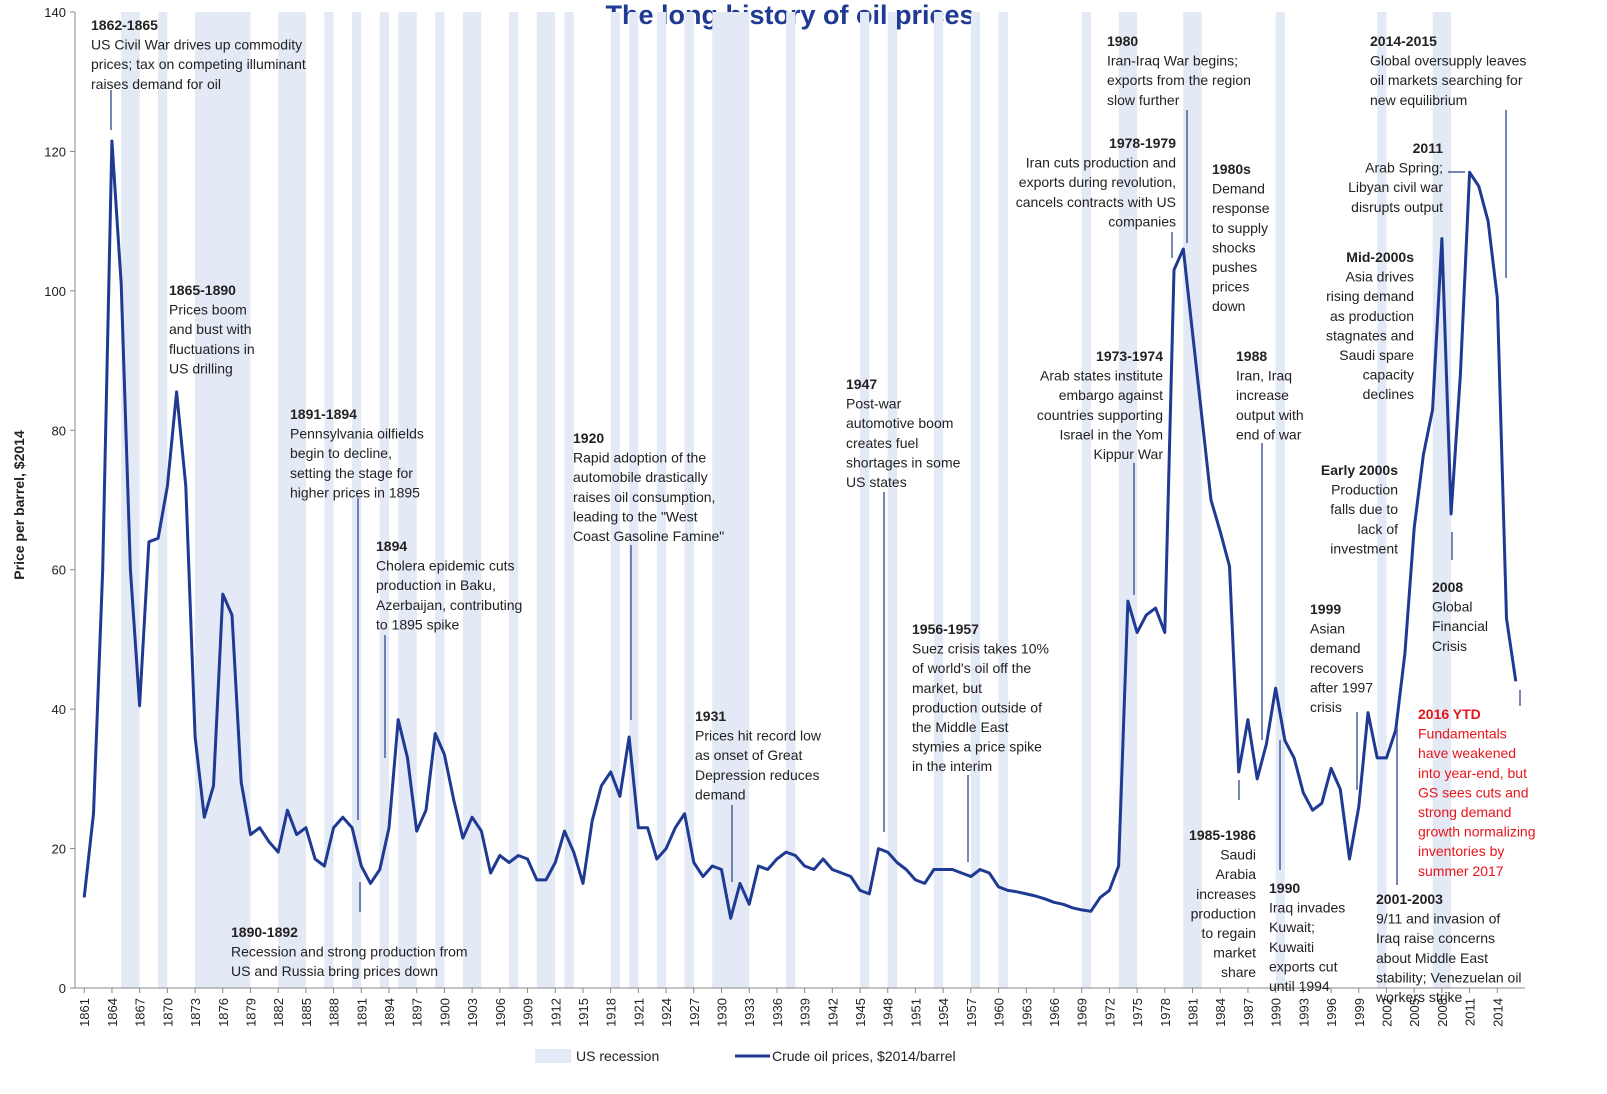 Image resolution: width=1607 pixels, height=1094 pixels. Describe the element at coordinates (1223, 913) in the screenshot. I see `annotation-text: production` at that location.